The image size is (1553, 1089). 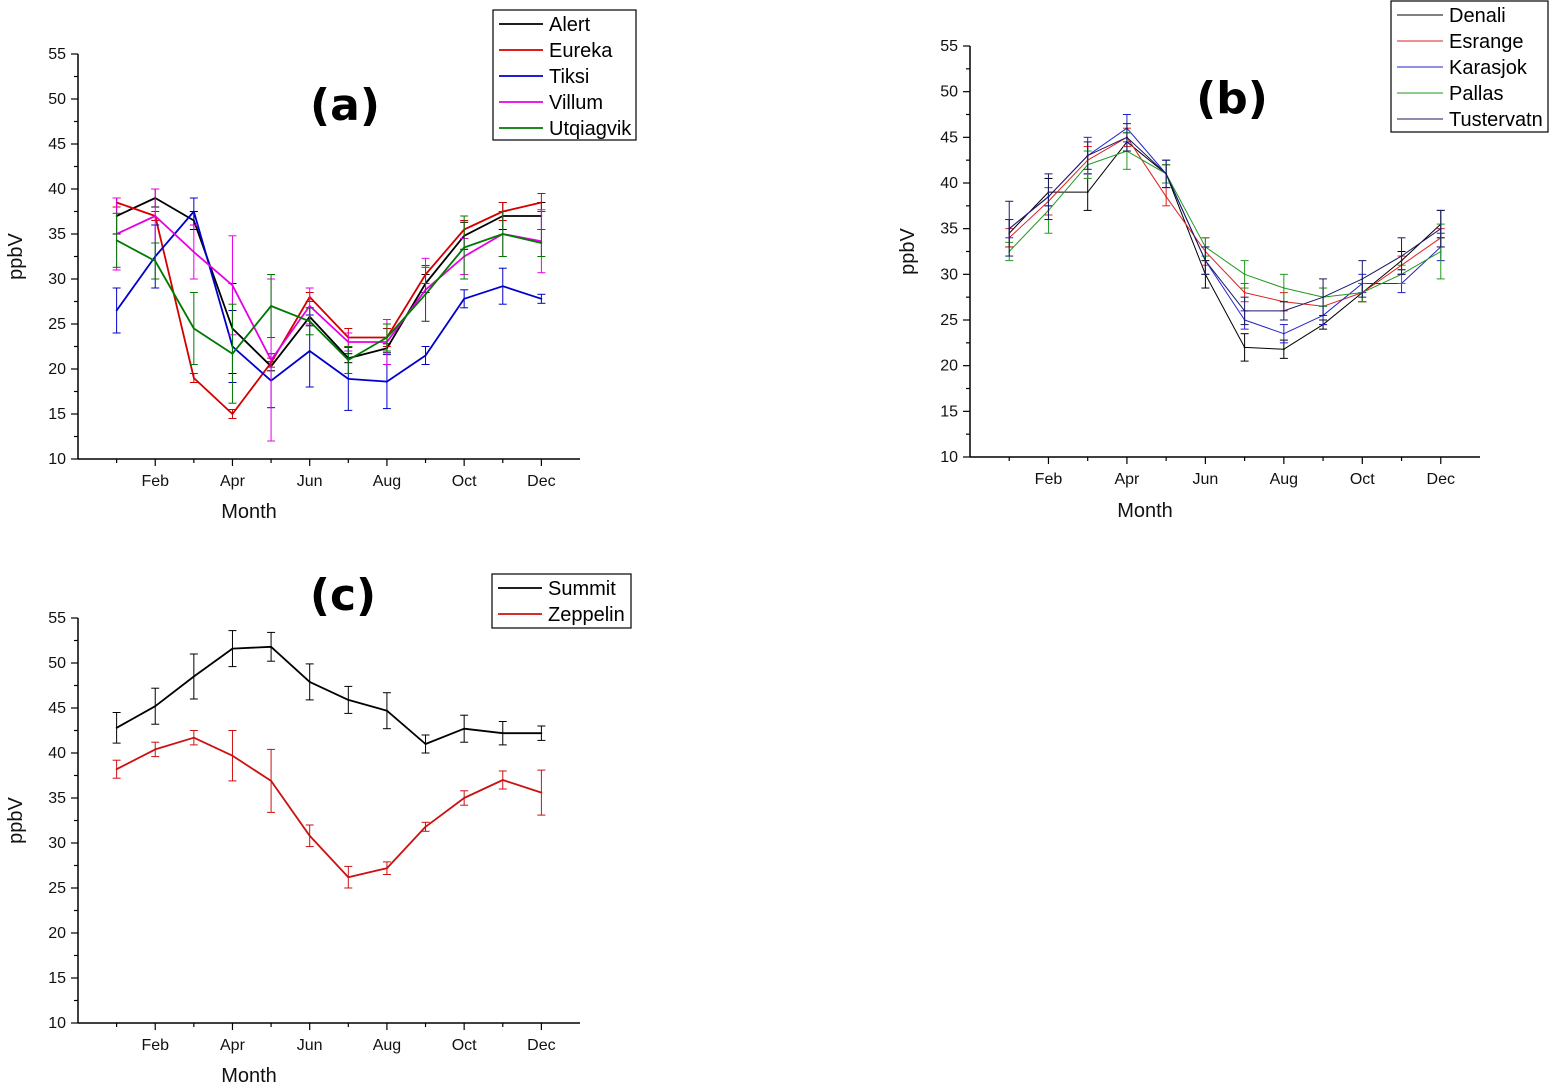 I want to click on legend-label: Tiksi, so click(x=569, y=77).